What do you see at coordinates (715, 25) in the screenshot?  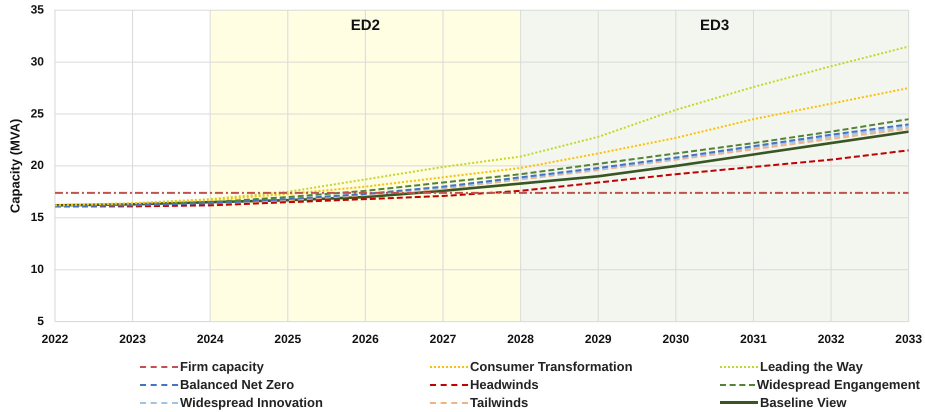 I see `band-label: ED3` at bounding box center [715, 25].